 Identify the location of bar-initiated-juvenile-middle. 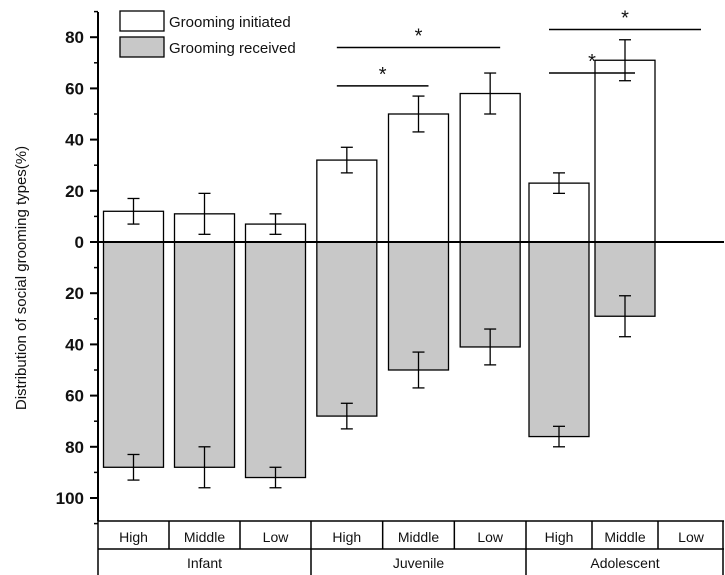
(418, 178).